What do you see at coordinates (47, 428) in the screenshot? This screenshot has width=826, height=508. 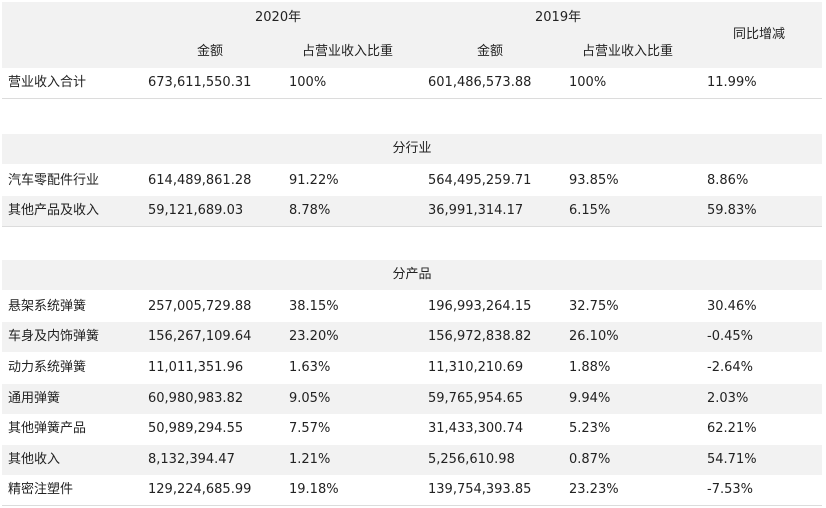 I see `row-label: 其他弹簧产品` at bounding box center [47, 428].